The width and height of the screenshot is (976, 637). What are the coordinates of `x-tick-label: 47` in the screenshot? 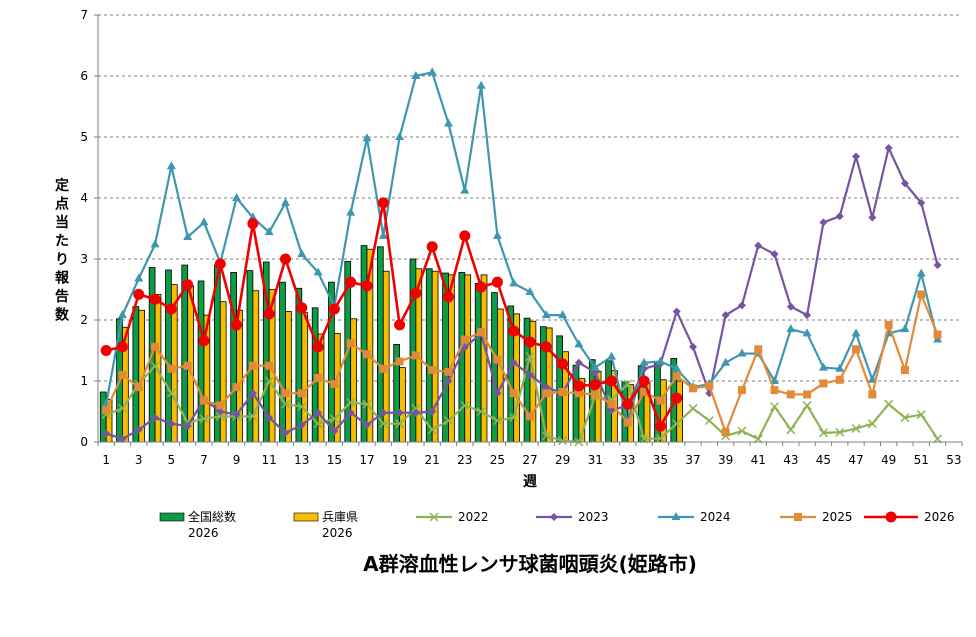 It's located at (855, 460).